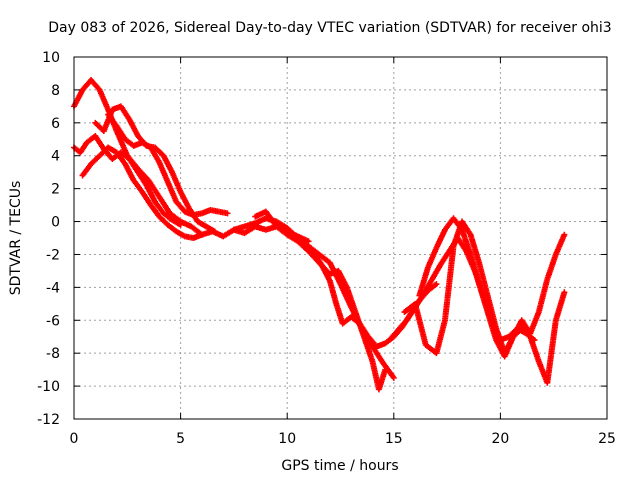 This screenshot has height=480, width=640. I want to click on y-tick-label: 10, so click(51, 58).